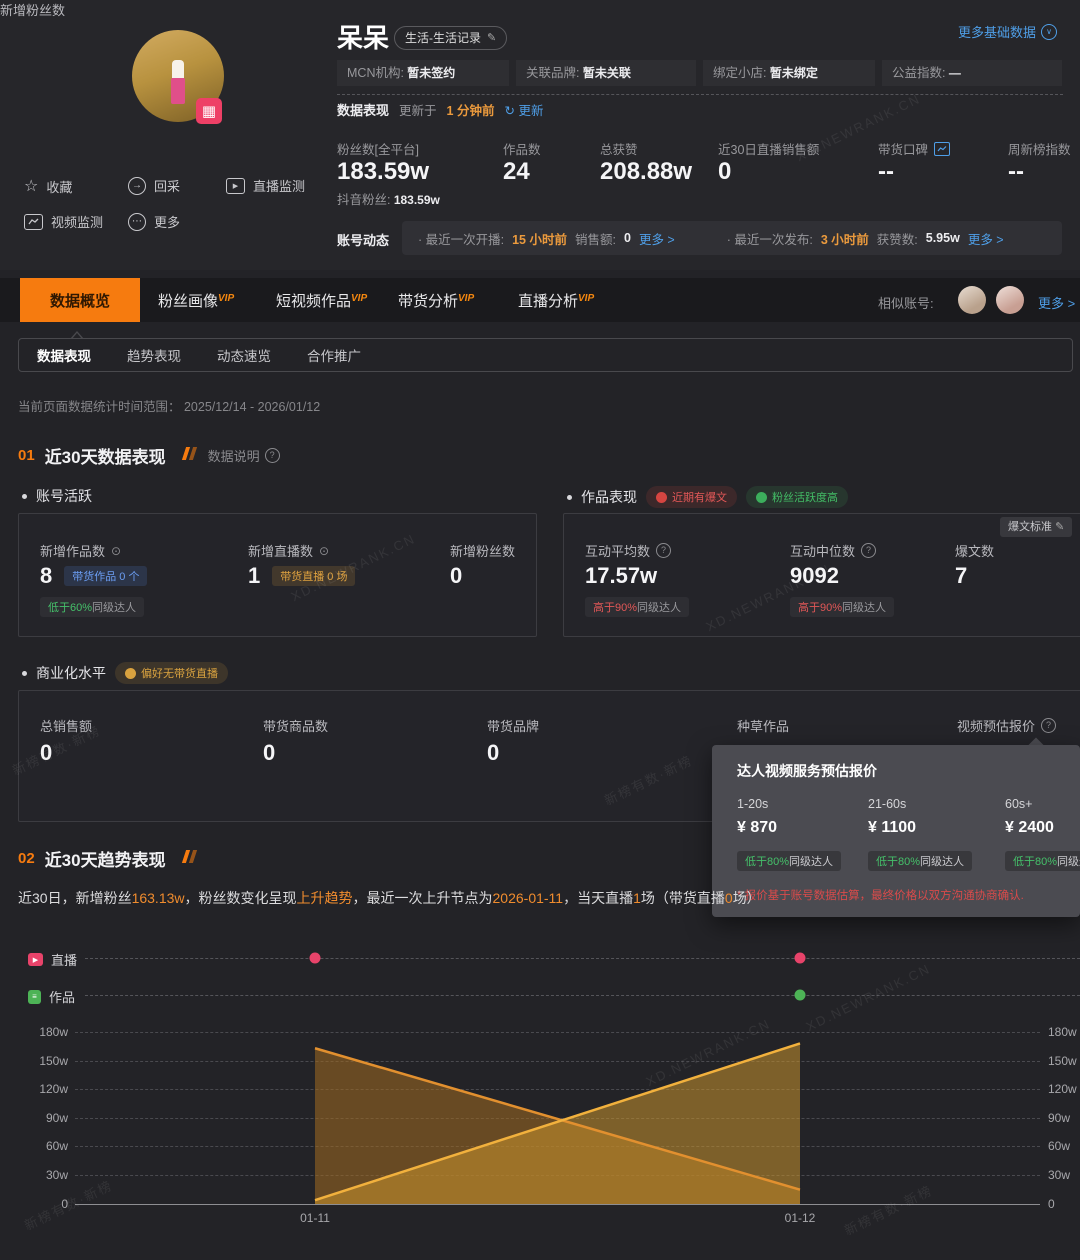 The image size is (1080, 1260). What do you see at coordinates (789, 861) in the screenshot?
I see `quote1-peer: 低于80%同级达人` at bounding box center [789, 861].